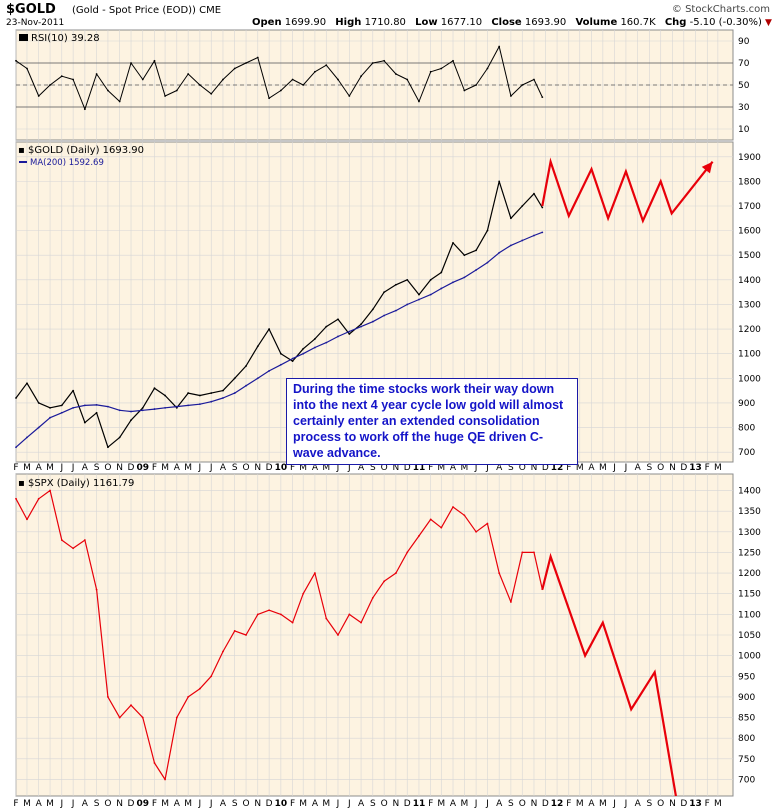 The width and height of the screenshot is (780, 810). What do you see at coordinates (746, 739) in the screenshot?
I see `spx-y-tick-label: 800` at bounding box center [746, 739].